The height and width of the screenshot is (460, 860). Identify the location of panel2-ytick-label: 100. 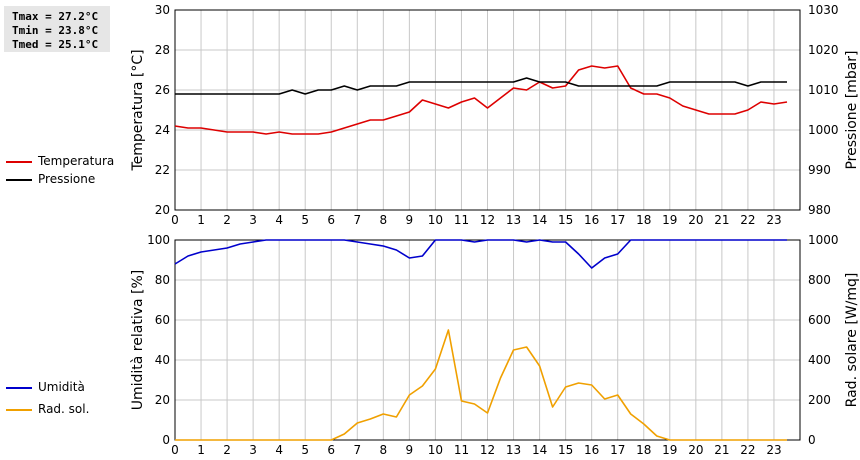
(158, 240).